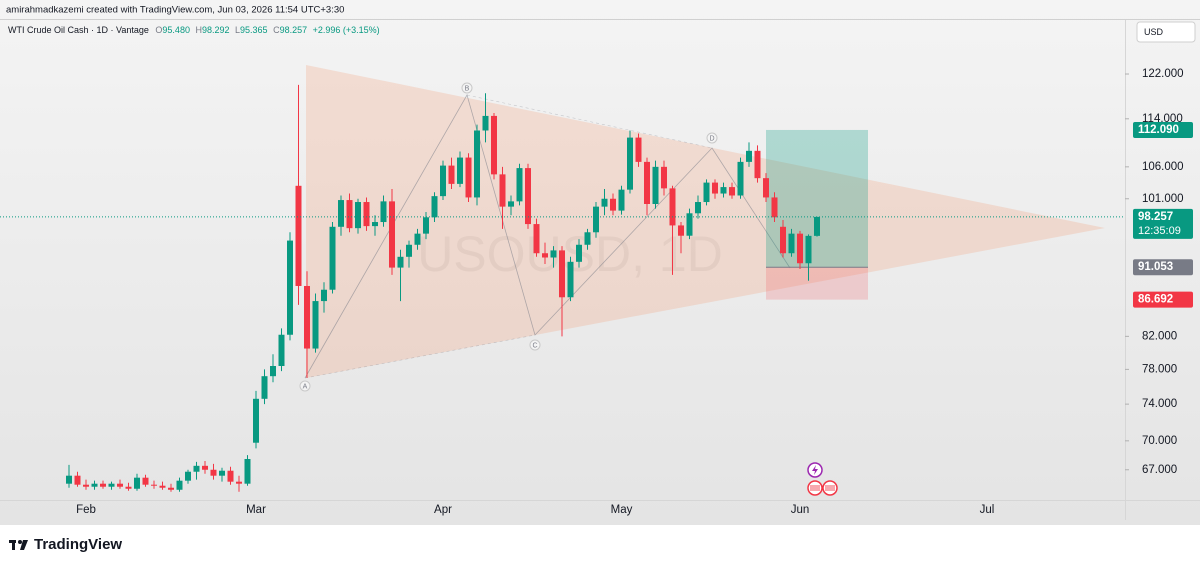 This screenshot has height=565, width=1200. I want to click on x-tick-label: Apr, so click(443, 510).